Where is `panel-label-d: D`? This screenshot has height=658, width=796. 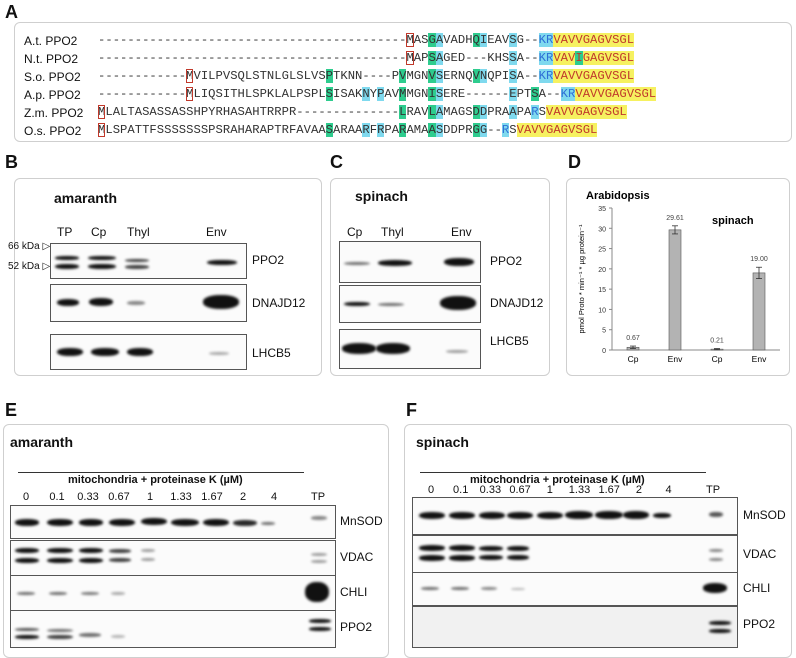 panel-label-d: D is located at coordinates (574, 162).